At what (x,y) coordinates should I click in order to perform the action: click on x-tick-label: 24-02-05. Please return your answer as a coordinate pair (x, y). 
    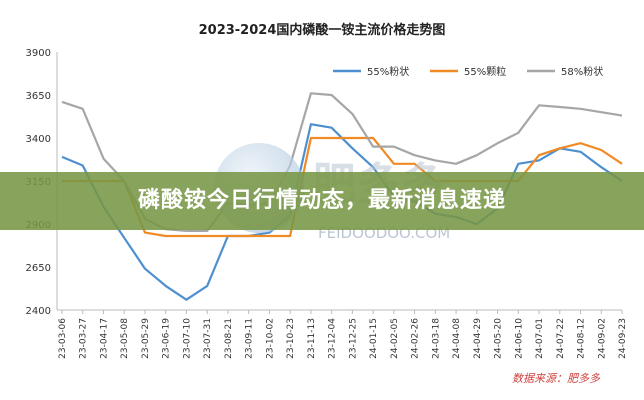
    Looking at the image, I should click on (395, 338).